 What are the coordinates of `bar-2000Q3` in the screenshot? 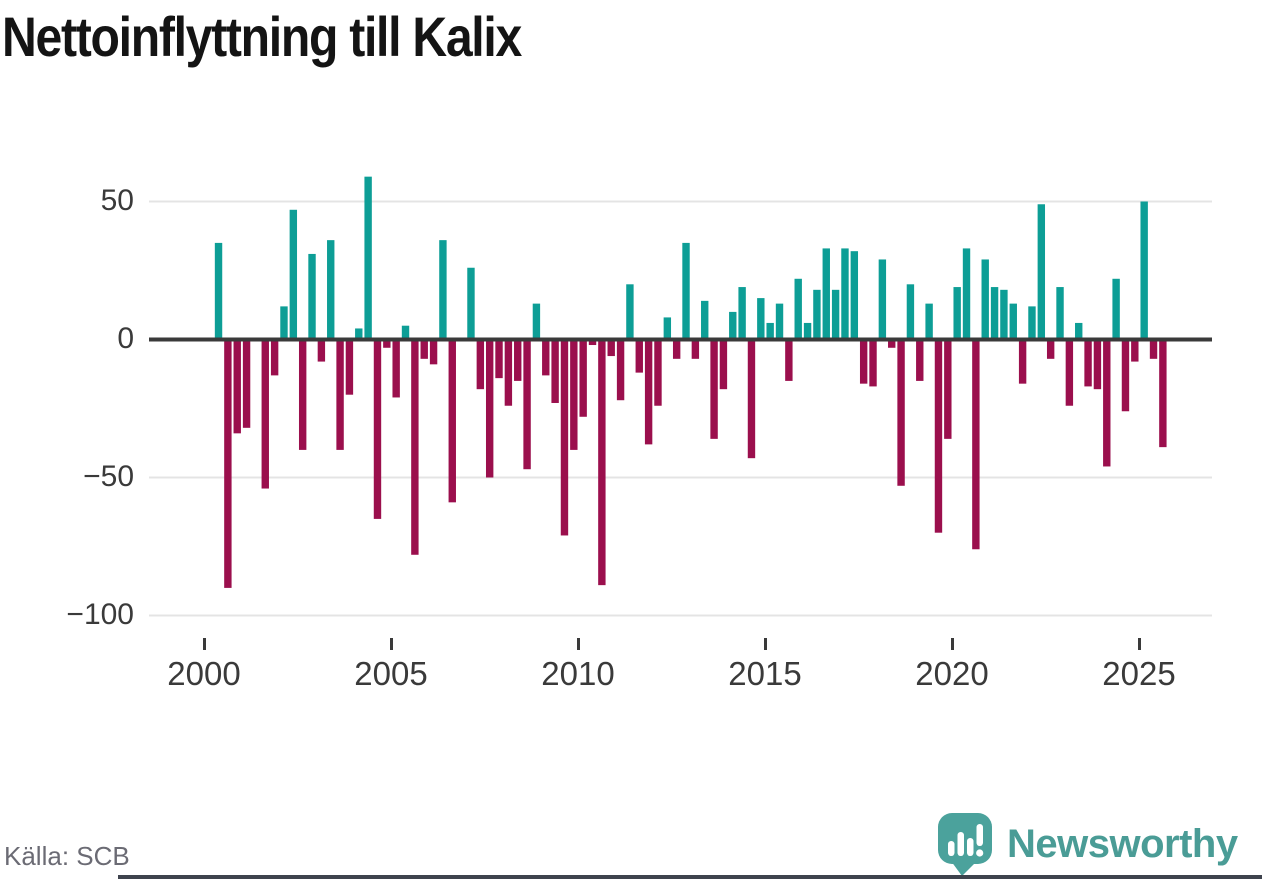 It's located at (228, 463).